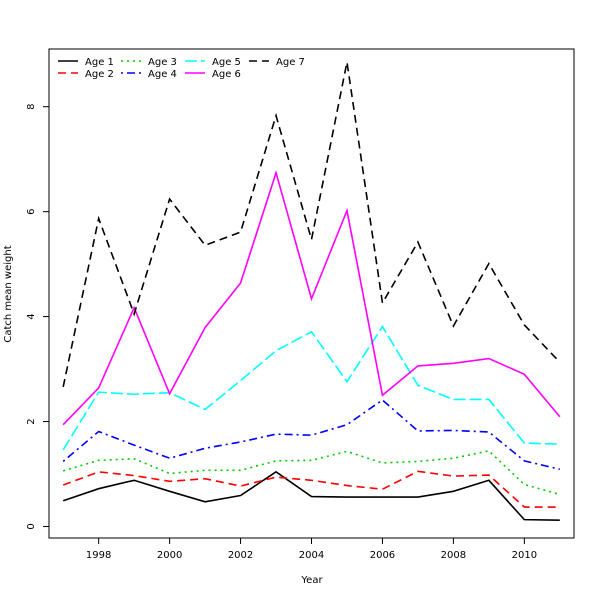 Image resolution: width=600 pixels, height=600 pixels. What do you see at coordinates (169, 555) in the screenshot?
I see `x-tick-label: 2000` at bounding box center [169, 555].